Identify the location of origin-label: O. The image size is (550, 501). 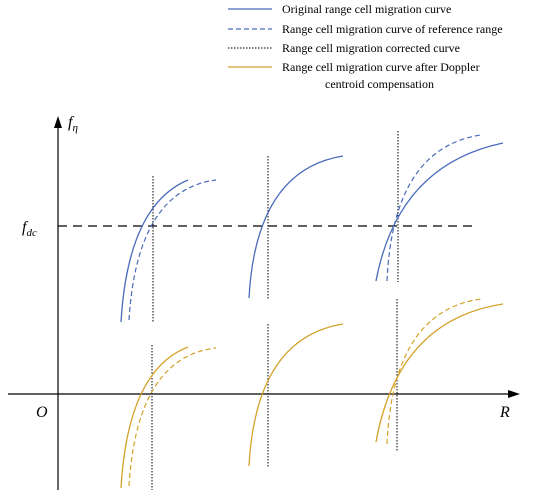
(42, 412).